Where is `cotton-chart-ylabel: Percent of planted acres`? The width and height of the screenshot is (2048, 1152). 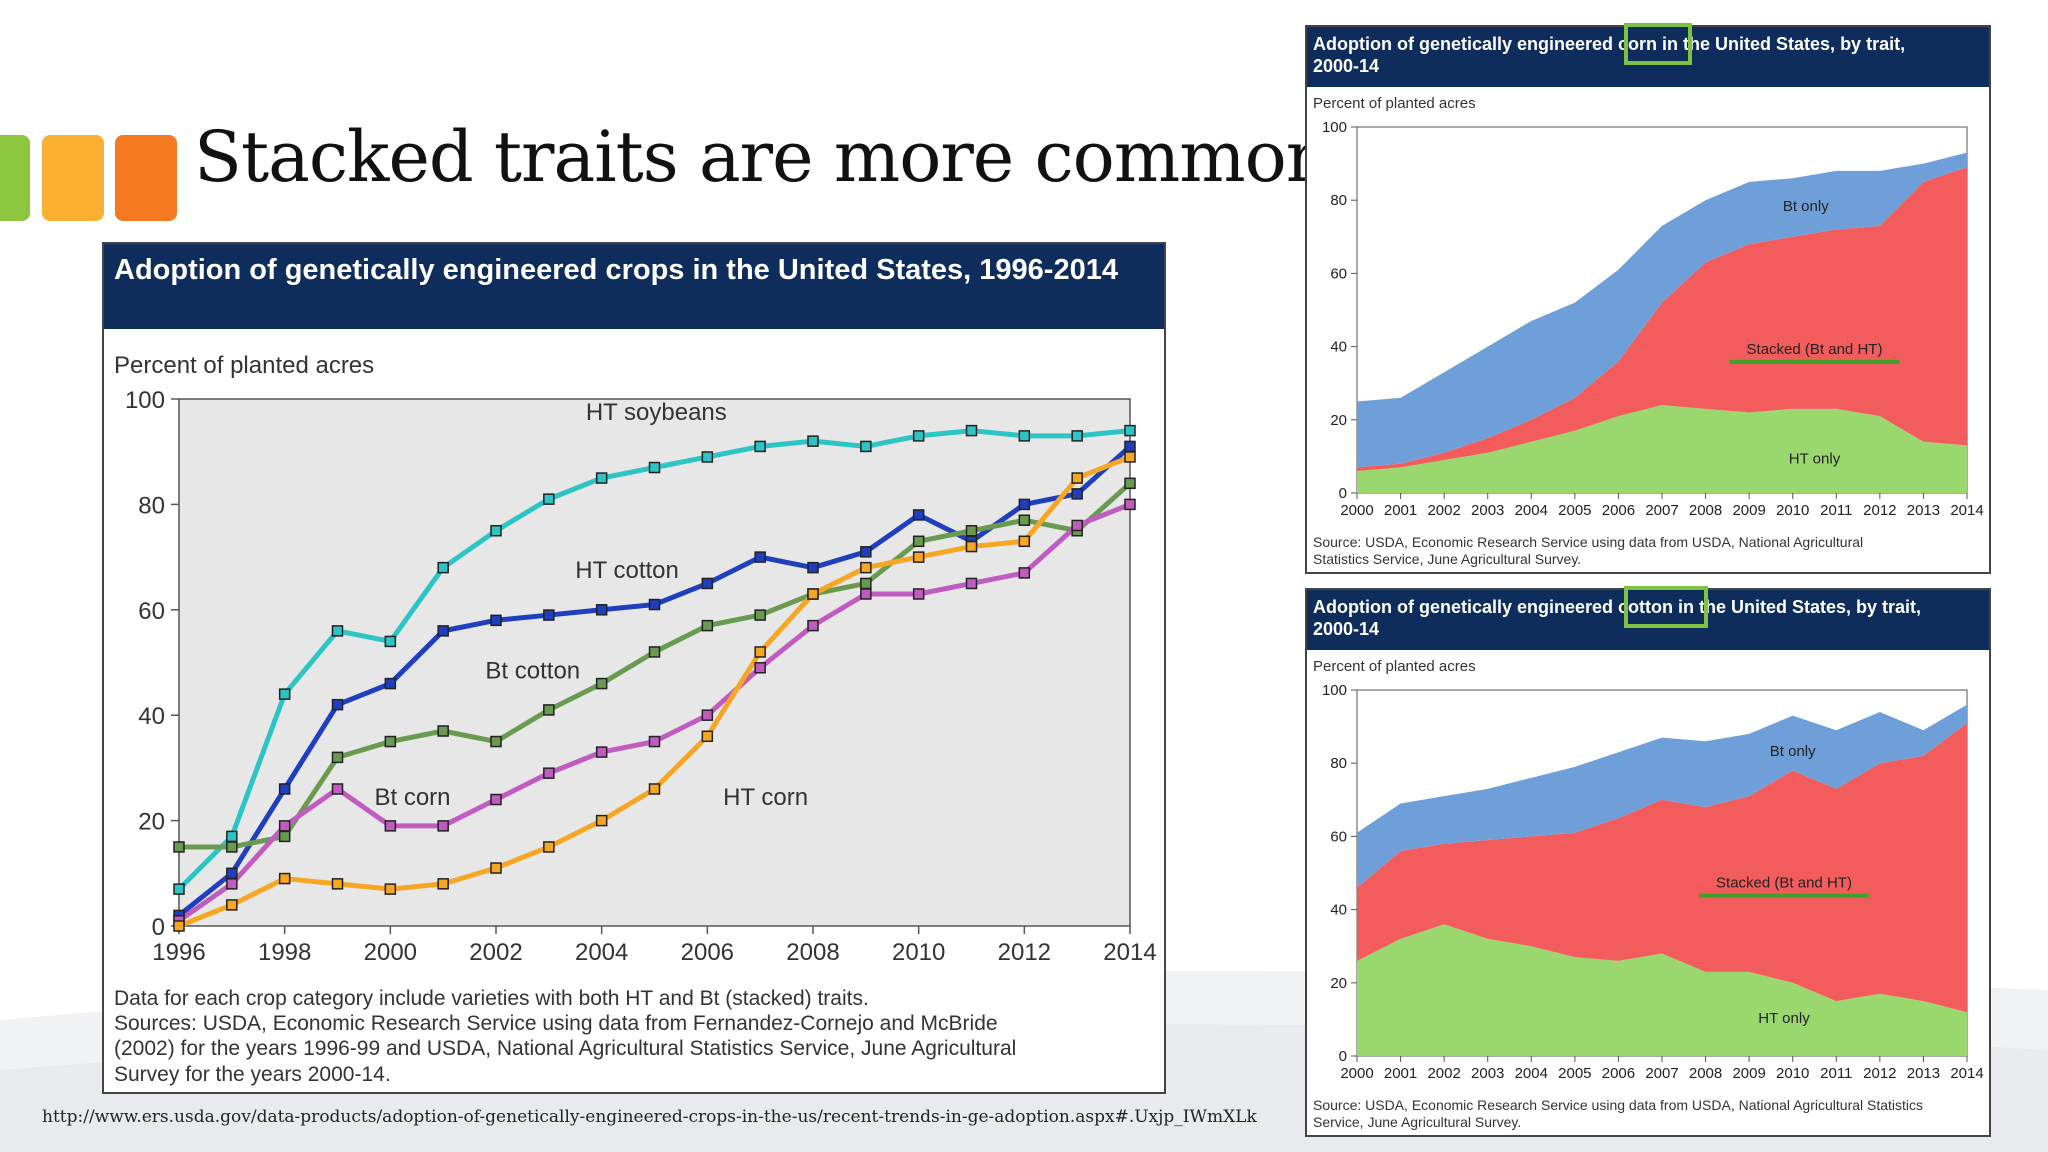
cotton-chart-ylabel: Percent of planted acres is located at coordinates (1394, 666).